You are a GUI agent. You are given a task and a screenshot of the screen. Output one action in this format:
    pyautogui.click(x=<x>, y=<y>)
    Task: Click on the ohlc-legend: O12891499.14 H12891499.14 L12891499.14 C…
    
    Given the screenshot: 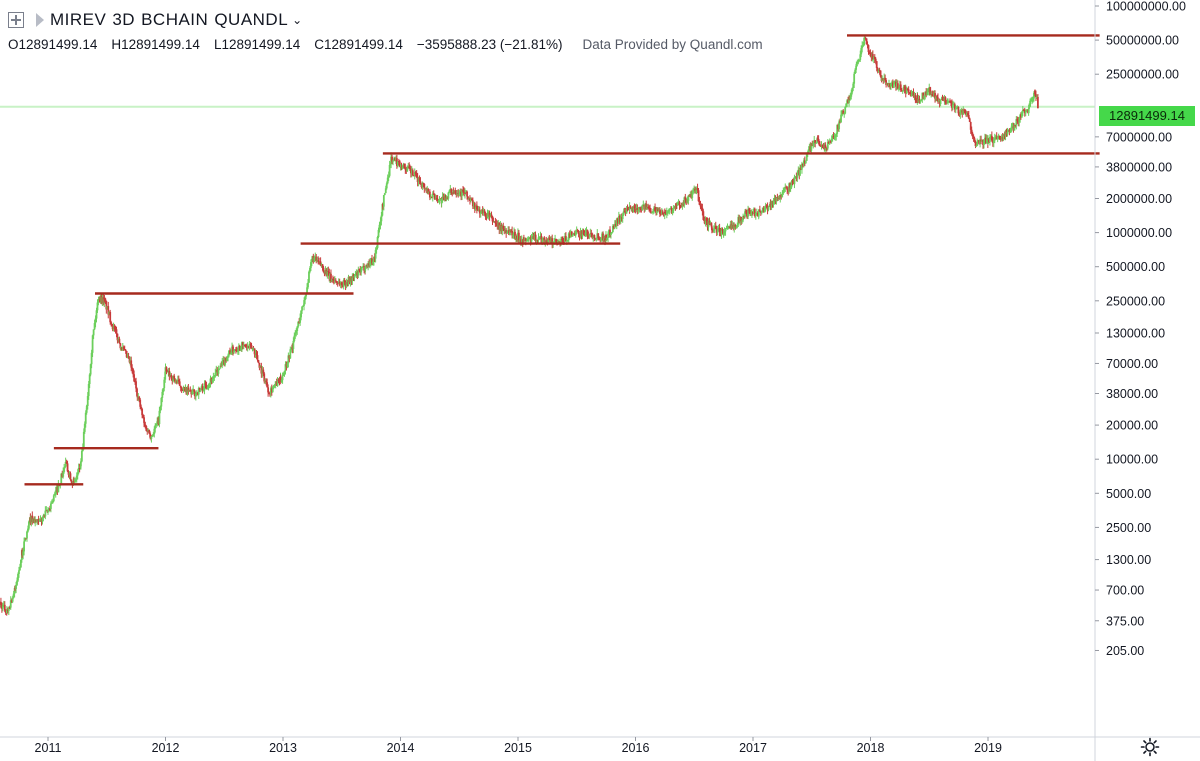 What is the action you would take?
    pyautogui.click(x=385, y=44)
    